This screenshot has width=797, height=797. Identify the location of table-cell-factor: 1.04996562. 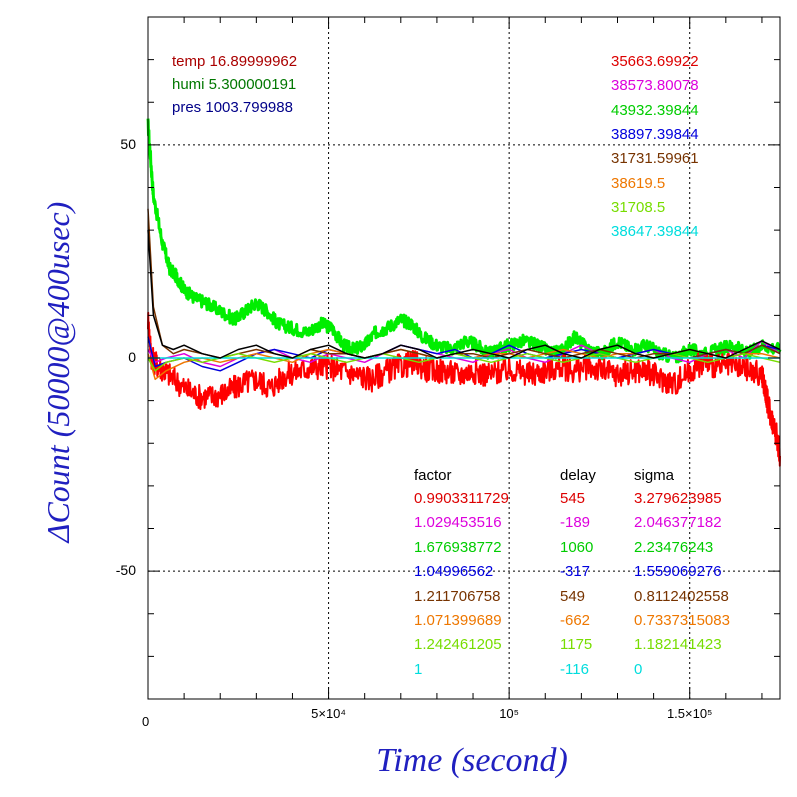
(454, 572).